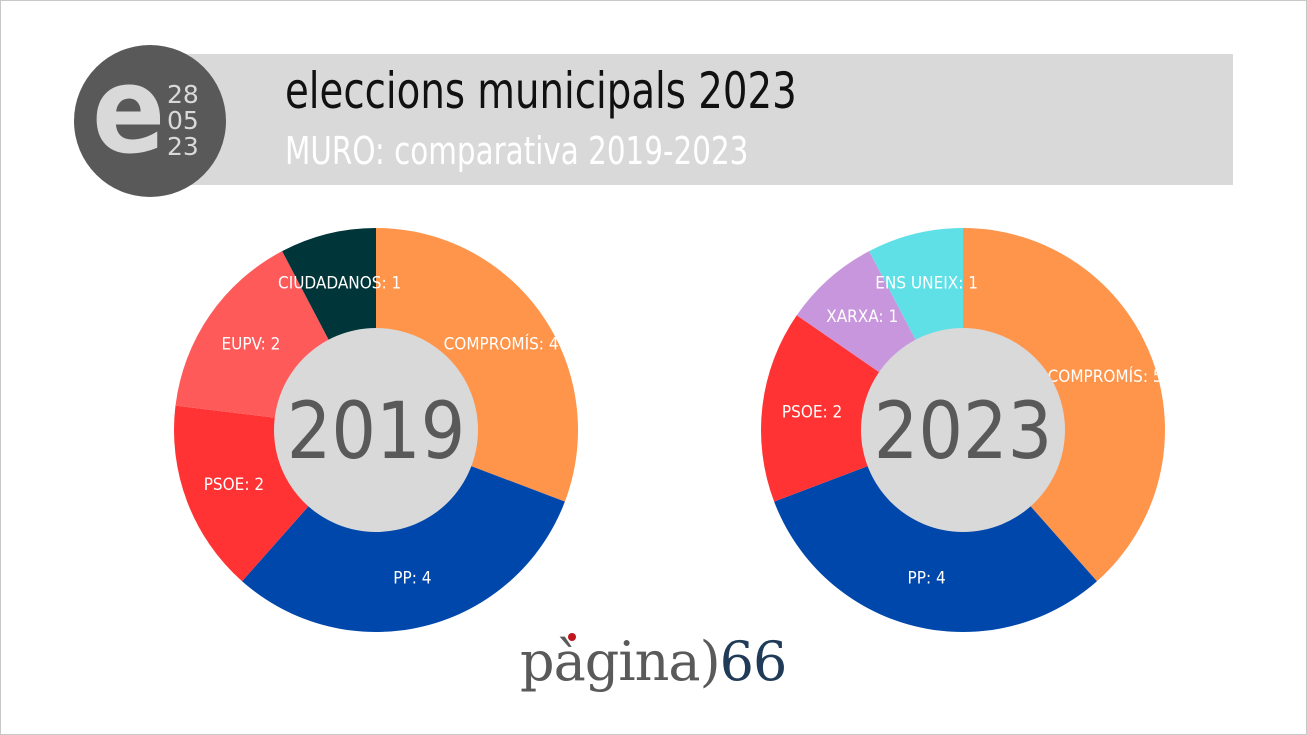 Image resolution: width=1307 pixels, height=735 pixels. What do you see at coordinates (412, 579) in the screenshot?
I see `chart-2019-label-1: PP: 4` at bounding box center [412, 579].